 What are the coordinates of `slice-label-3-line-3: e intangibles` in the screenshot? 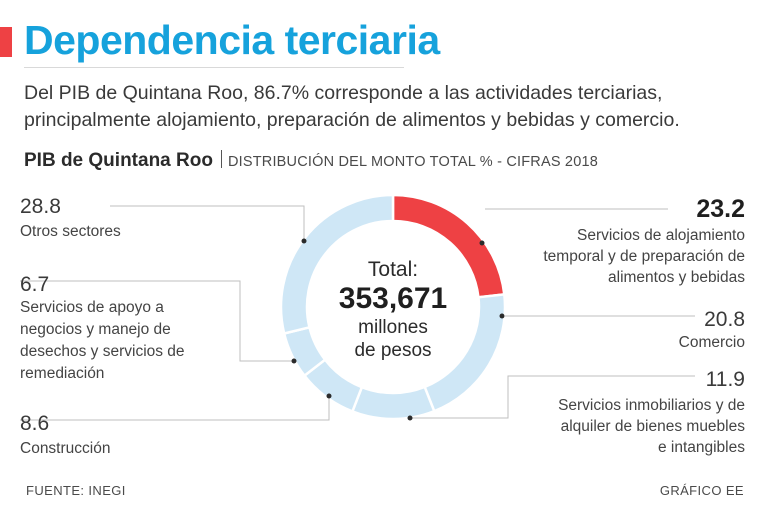 It's located at (701, 447).